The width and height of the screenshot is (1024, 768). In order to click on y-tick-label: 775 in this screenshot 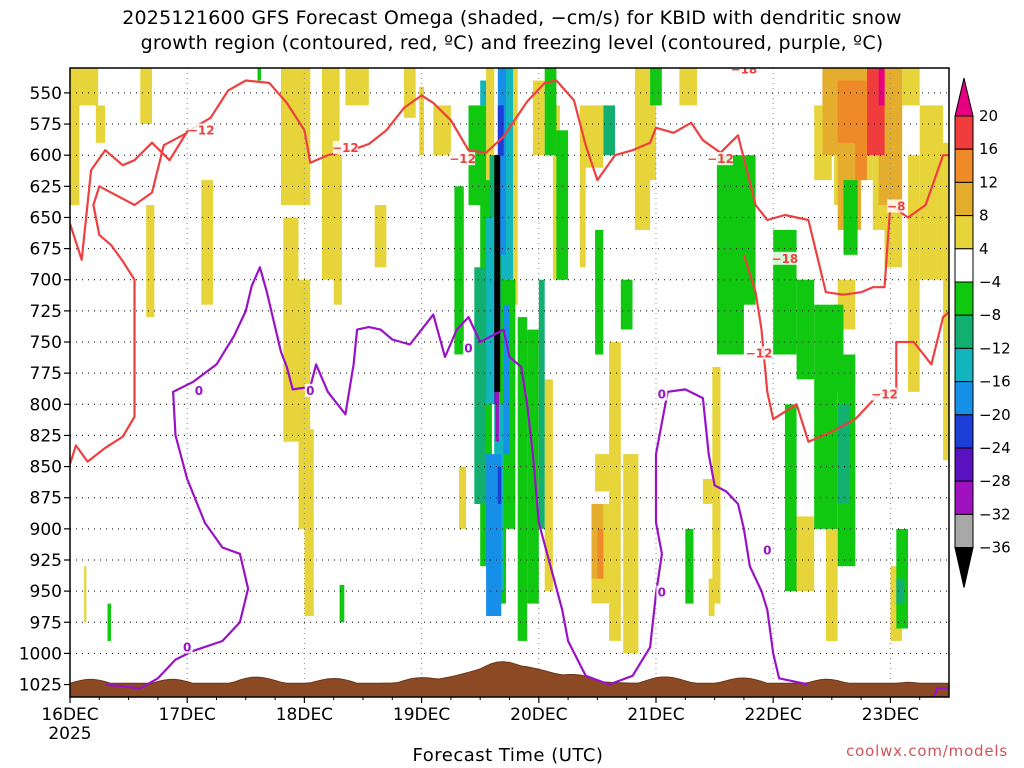, I will do `click(46, 374)`.